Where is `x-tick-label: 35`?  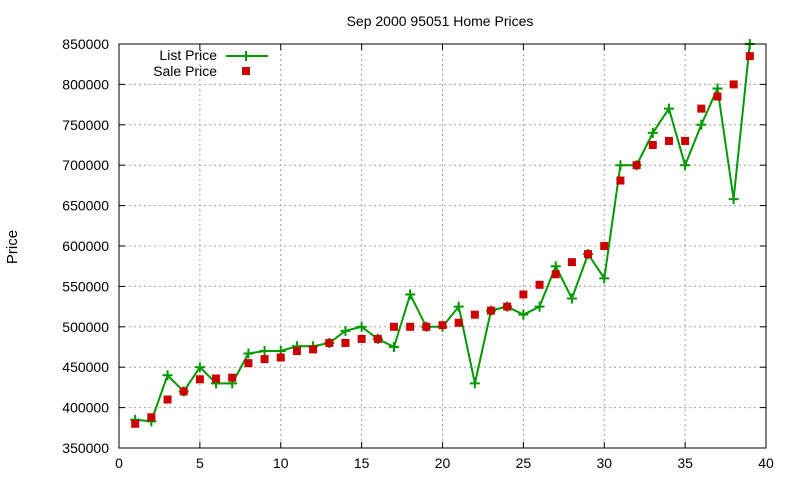 x-tick-label: 35 is located at coordinates (685, 463).